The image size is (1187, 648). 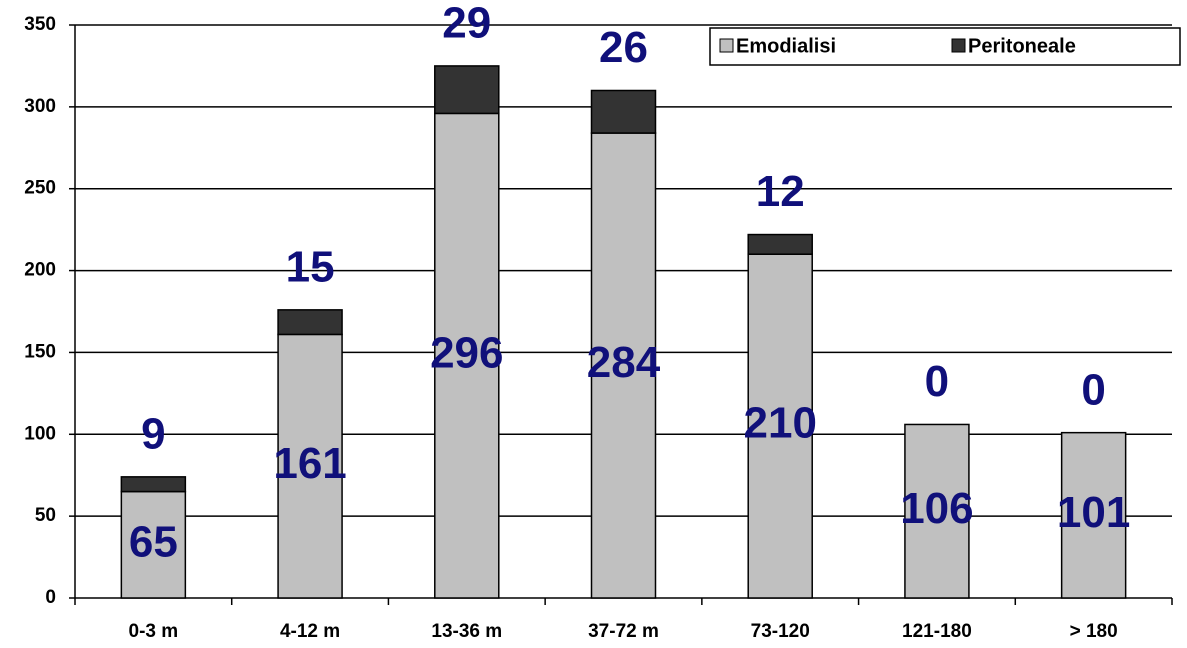 What do you see at coordinates (780, 191) in the screenshot?
I see `data-label: 12` at bounding box center [780, 191].